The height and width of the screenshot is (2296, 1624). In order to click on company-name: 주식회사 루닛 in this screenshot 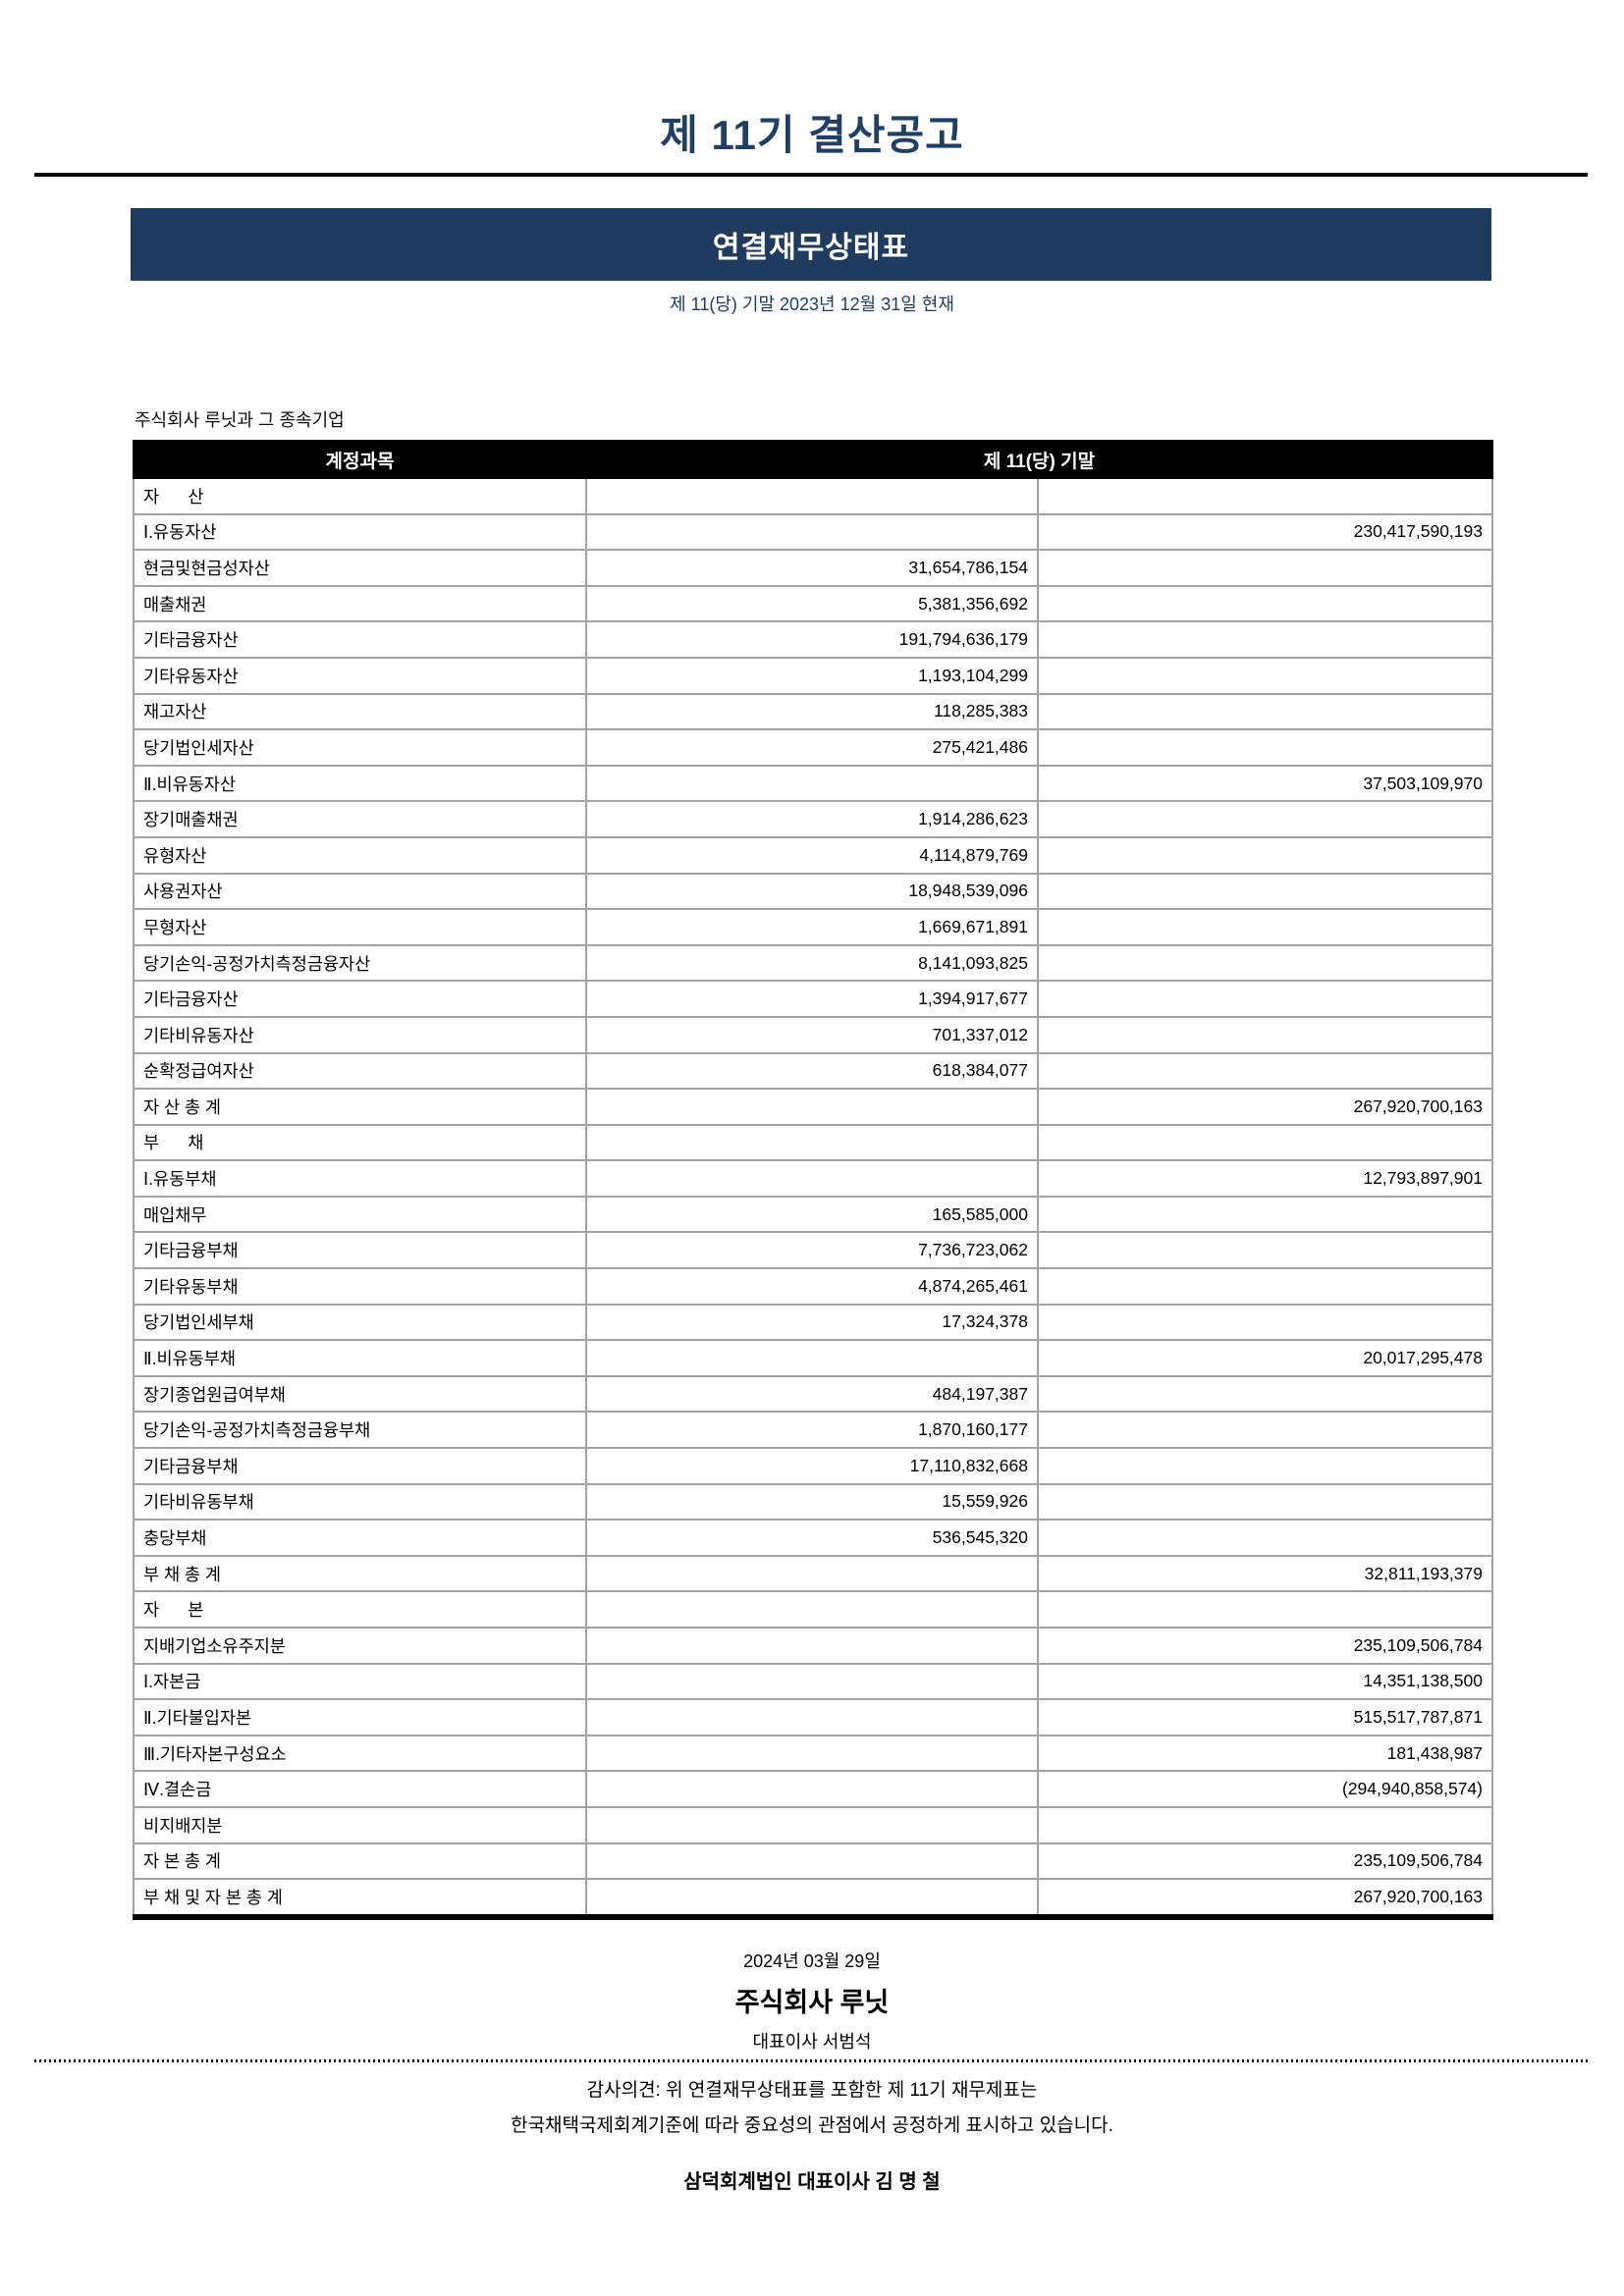, I will do `click(812, 2002)`.